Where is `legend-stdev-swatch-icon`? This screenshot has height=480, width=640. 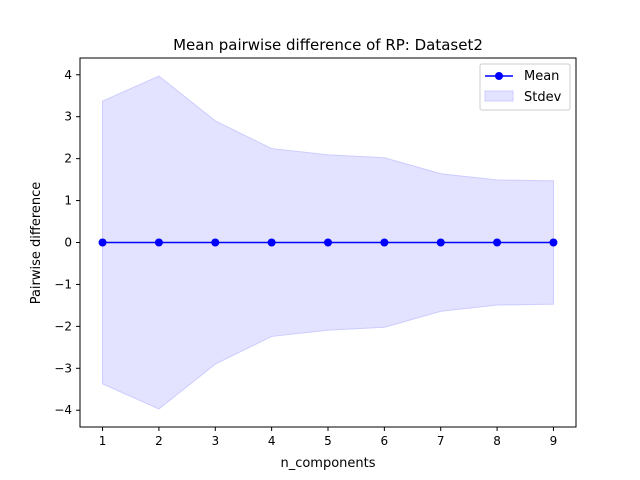 legend-stdev-swatch-icon is located at coordinates (499, 96).